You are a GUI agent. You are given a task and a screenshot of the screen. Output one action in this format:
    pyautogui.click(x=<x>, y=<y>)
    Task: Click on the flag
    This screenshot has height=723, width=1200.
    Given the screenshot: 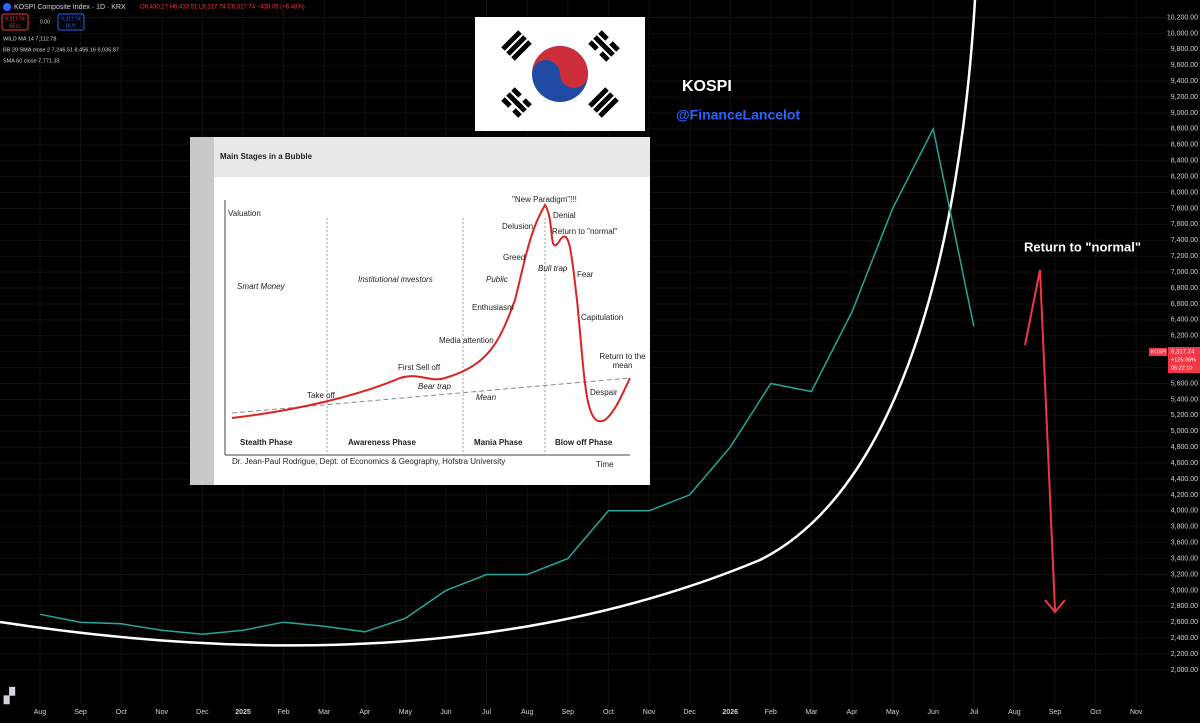 What is the action you would take?
    pyautogui.click(x=560, y=74)
    